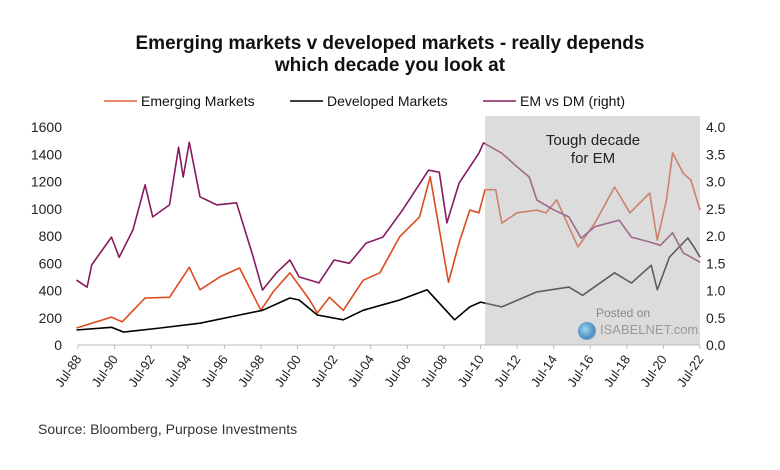  What do you see at coordinates (544, 371) in the screenshot?
I see `x-tick-label: Jul-14` at bounding box center [544, 371].